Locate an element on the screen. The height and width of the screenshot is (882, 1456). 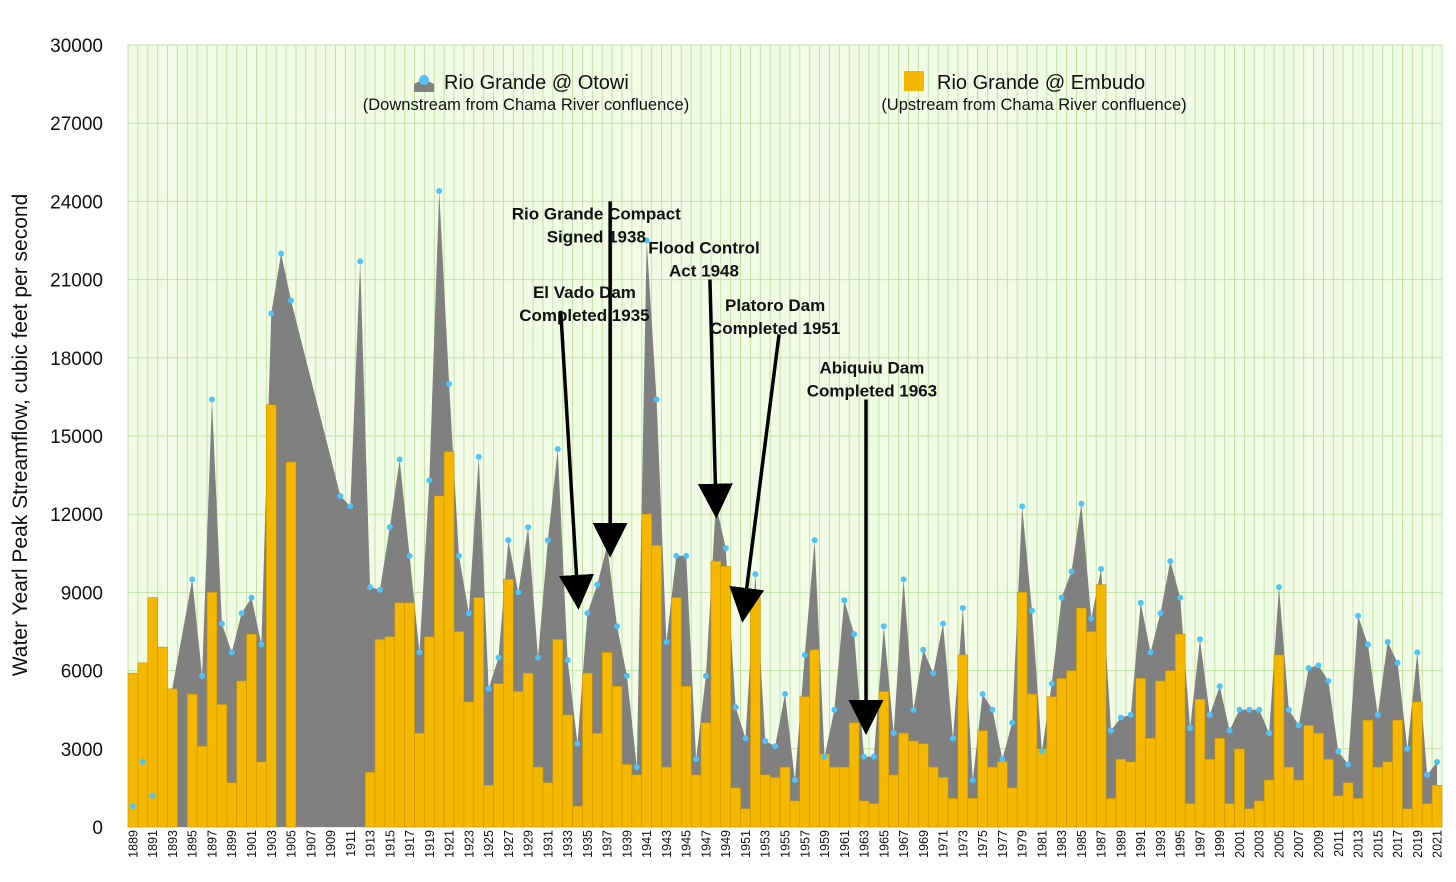
x-tick-label: 1965 is located at coordinates (884, 844).